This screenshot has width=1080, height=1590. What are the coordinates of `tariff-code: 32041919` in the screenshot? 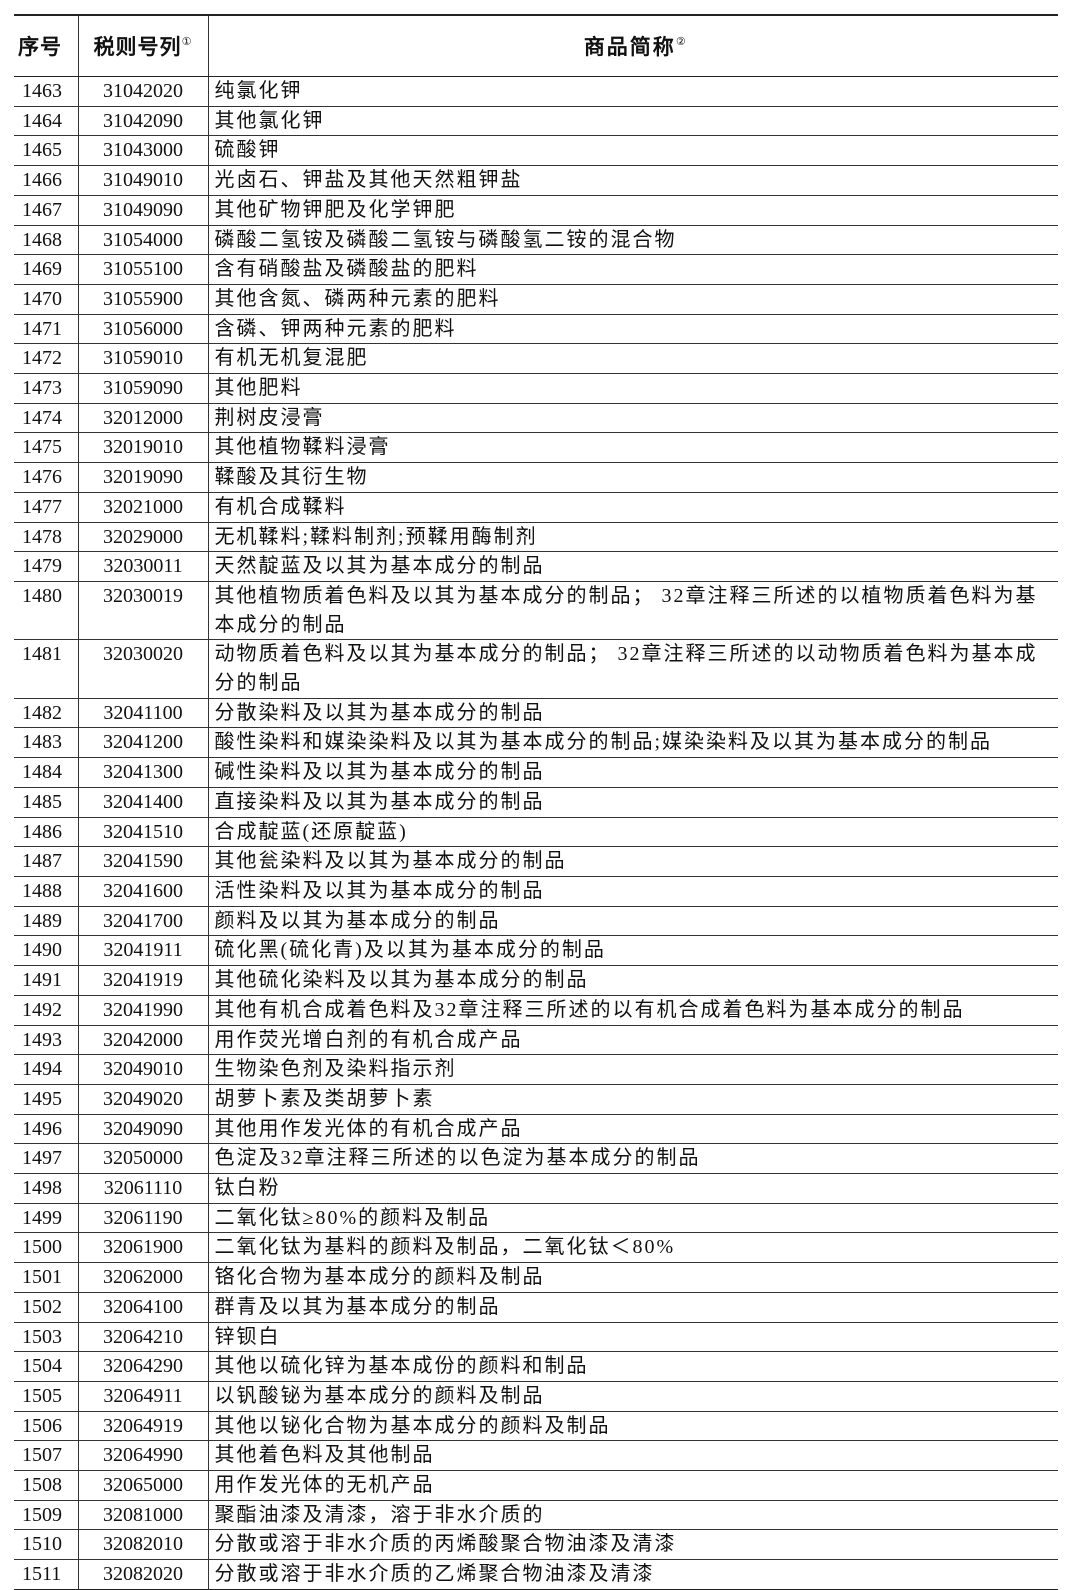 It's located at (142, 980).